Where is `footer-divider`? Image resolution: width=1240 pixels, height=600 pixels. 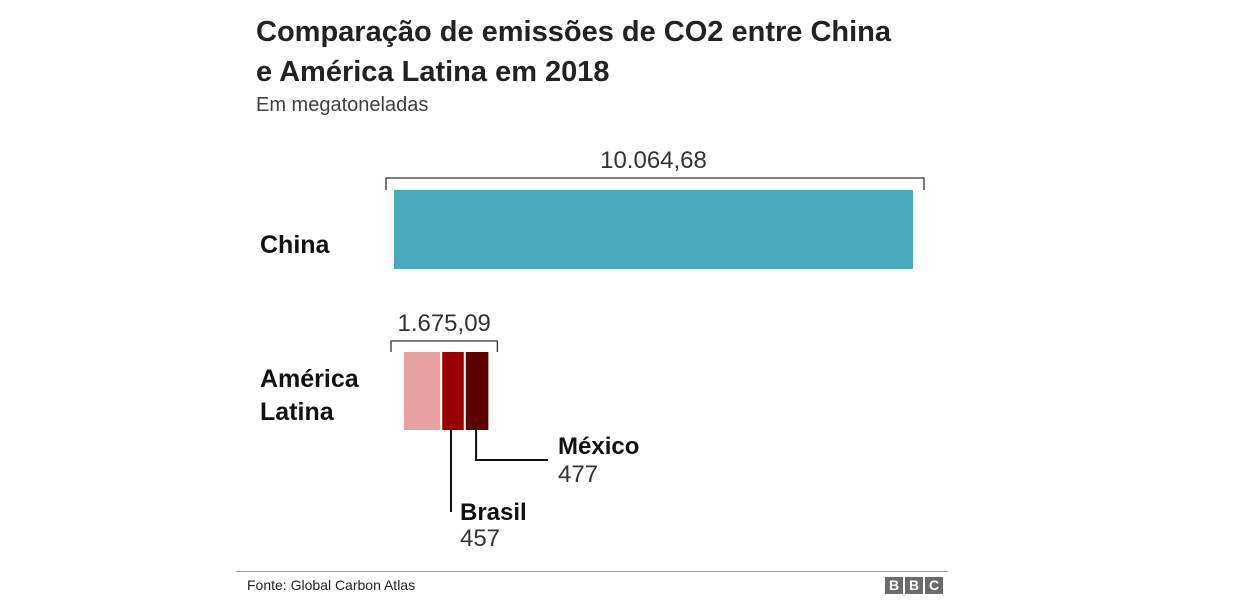
footer-divider is located at coordinates (592, 571).